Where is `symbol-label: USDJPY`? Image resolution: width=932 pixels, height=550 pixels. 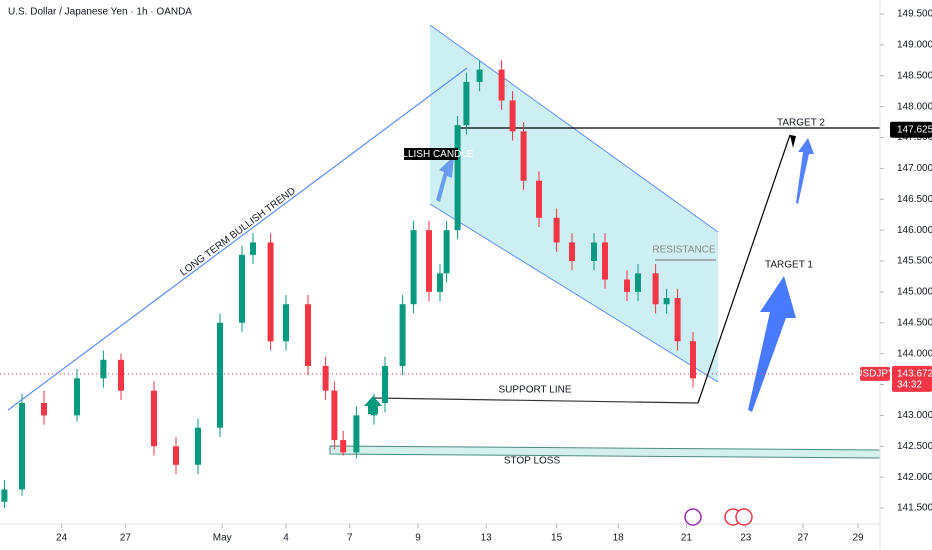
symbol-label: USDJPY is located at coordinates (875, 374).